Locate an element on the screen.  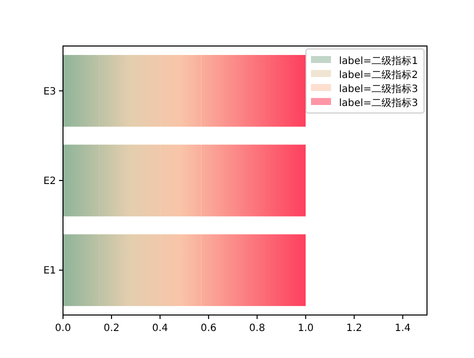
legend-label: label=二级指标1 is located at coordinates (378, 61).